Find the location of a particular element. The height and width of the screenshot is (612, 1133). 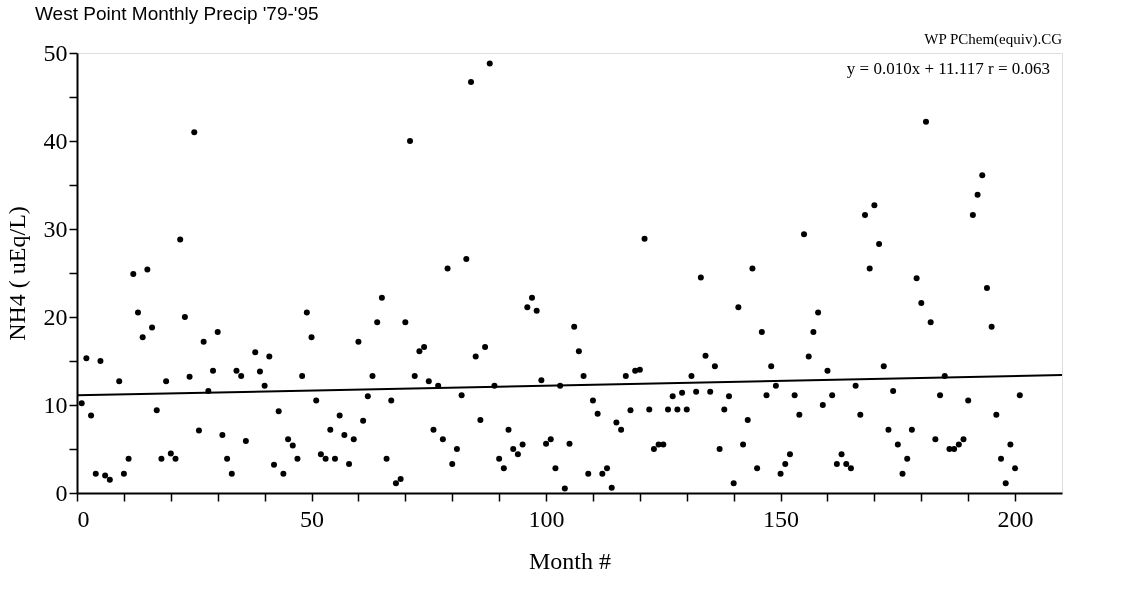

text: WP PChem(equiv).CG is located at coordinates (993, 39).